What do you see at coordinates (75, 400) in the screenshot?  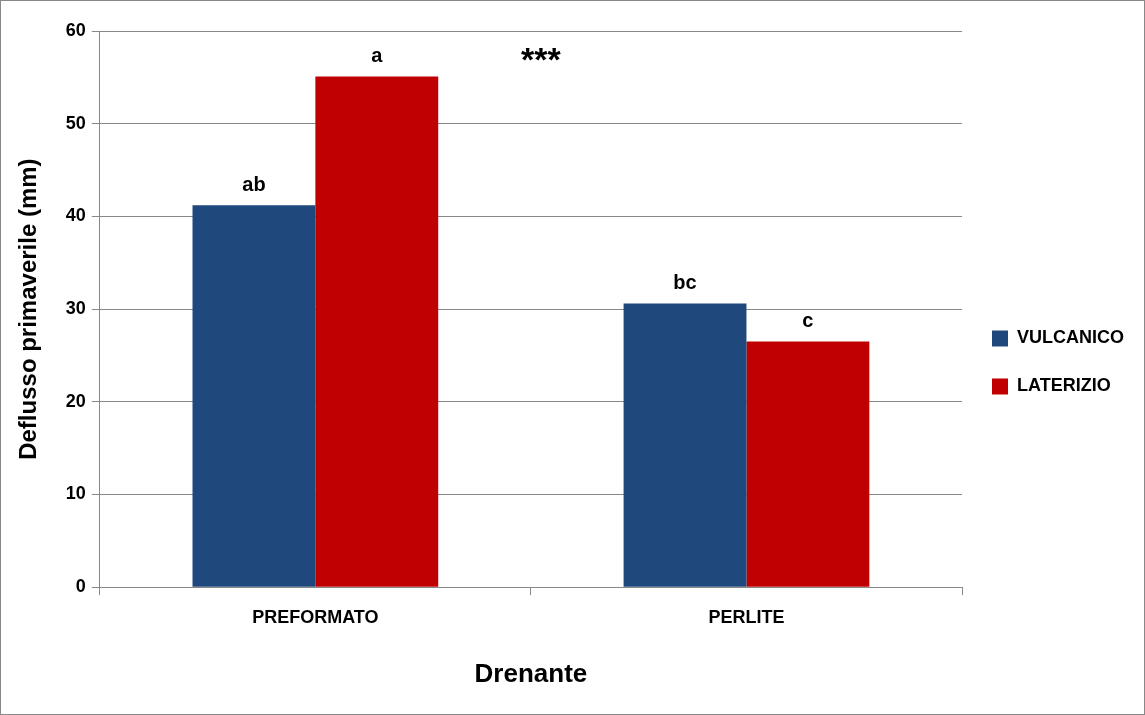 I see `y-tick-label: 20` at bounding box center [75, 400].